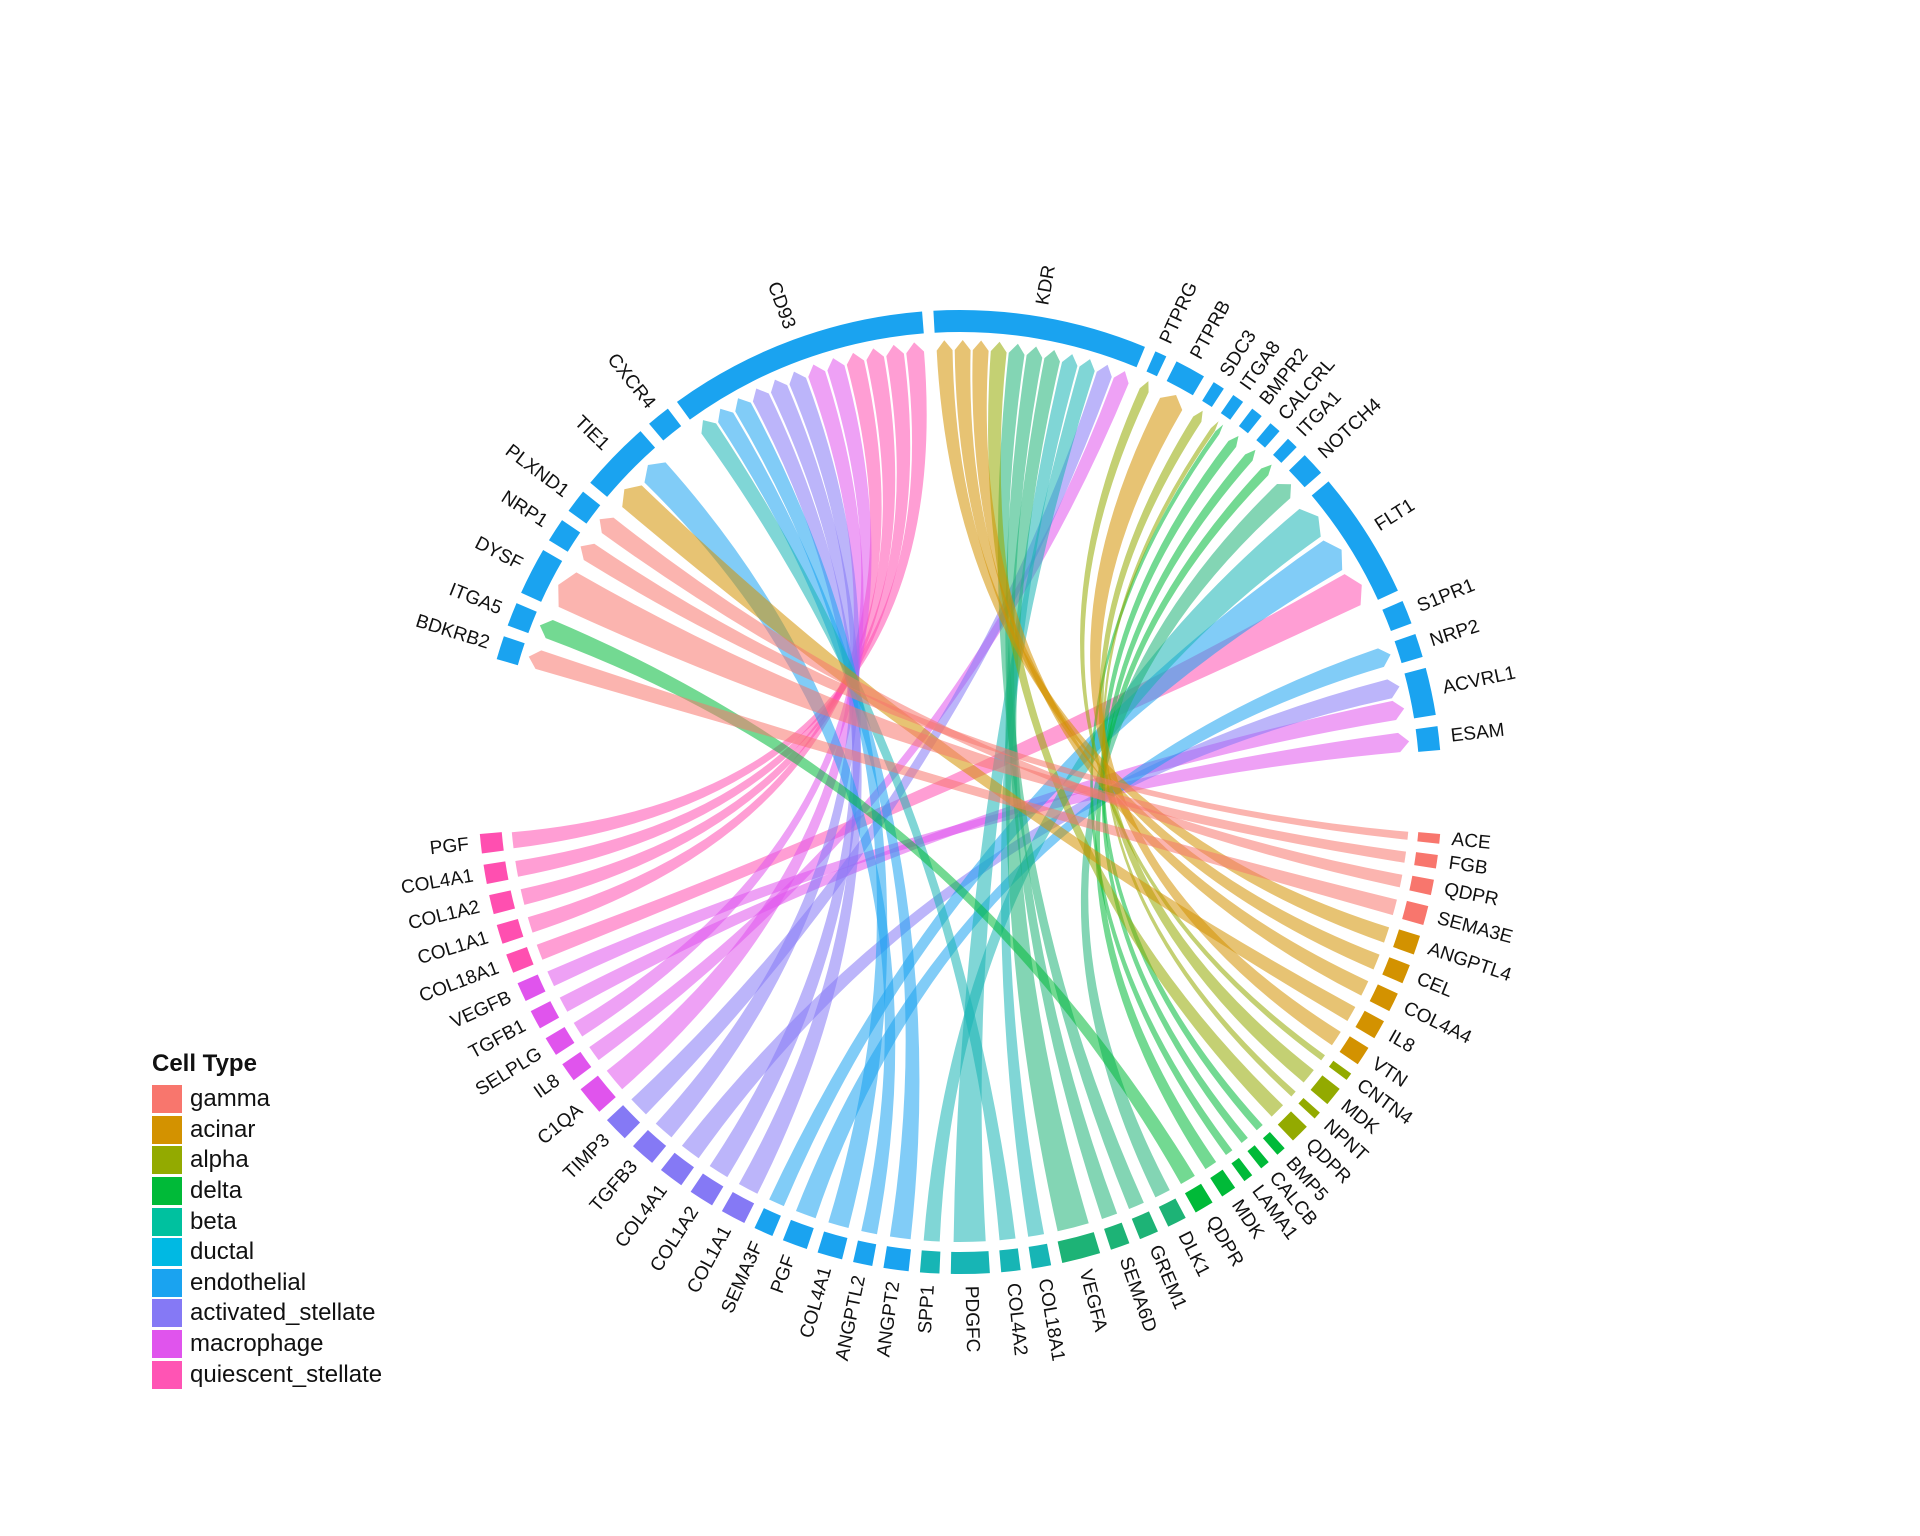 The width and height of the screenshot is (1920, 1536). What do you see at coordinates (800, 365) in the screenshot?
I see `sector-receptor-cd93` at bounding box center [800, 365].